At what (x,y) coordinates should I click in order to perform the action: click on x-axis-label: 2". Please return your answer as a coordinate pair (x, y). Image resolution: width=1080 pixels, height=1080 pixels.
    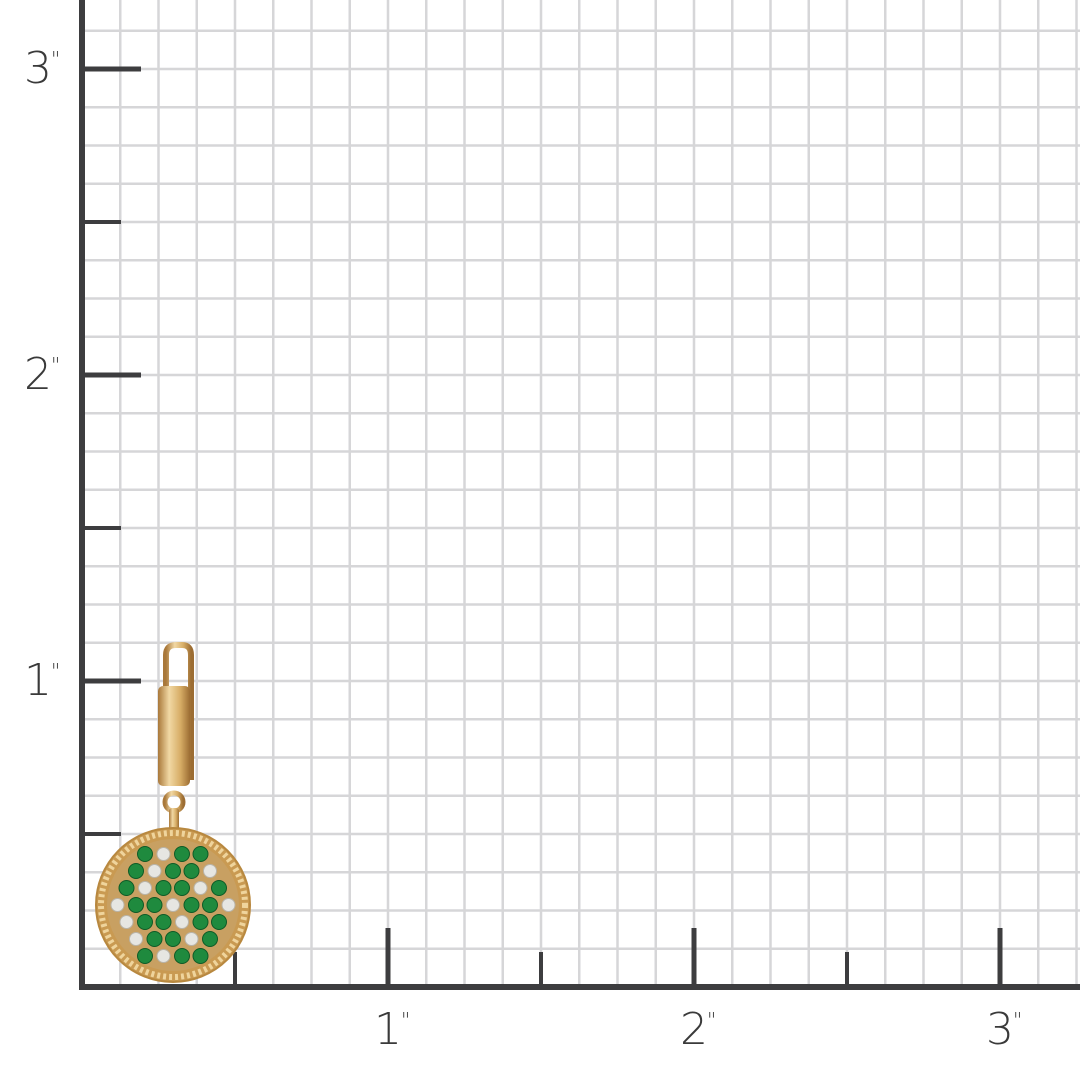
    Looking at the image, I should click on (698, 1029).